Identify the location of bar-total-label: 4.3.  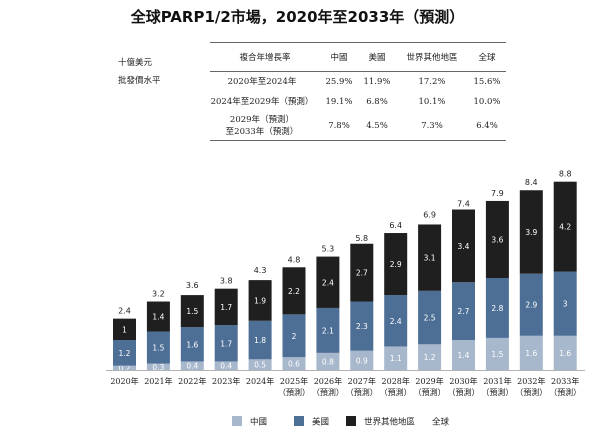
(260, 270).